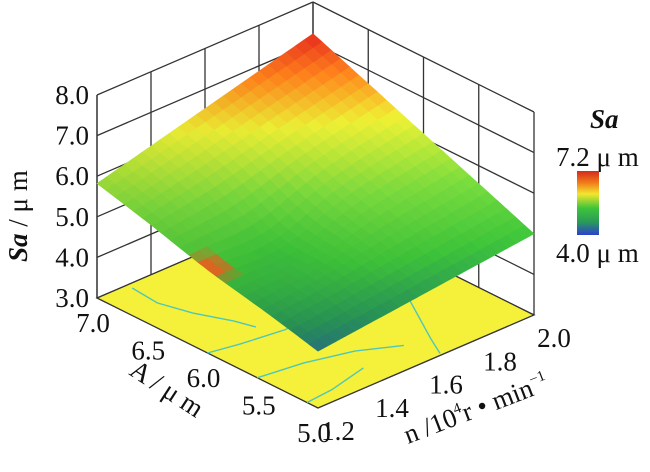  I want to click on z-tick-labels: 3.0 4.0 5.0 6.0 7.0 8.0, so click(72, 196).